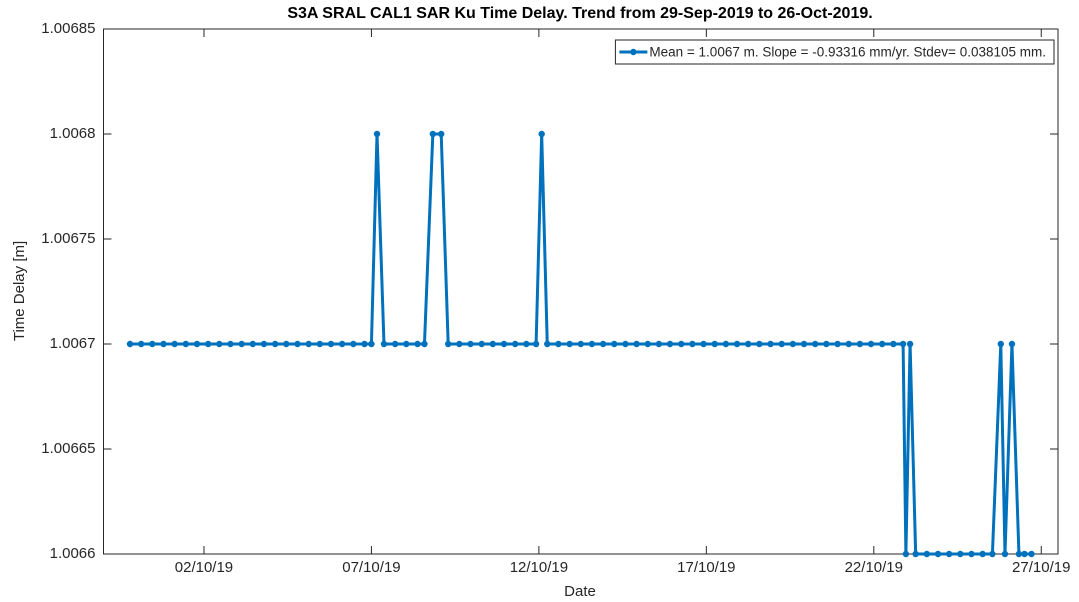 The image size is (1079, 602). What do you see at coordinates (706, 567) in the screenshot?
I see `x-tick-label: 17/10/19` at bounding box center [706, 567].